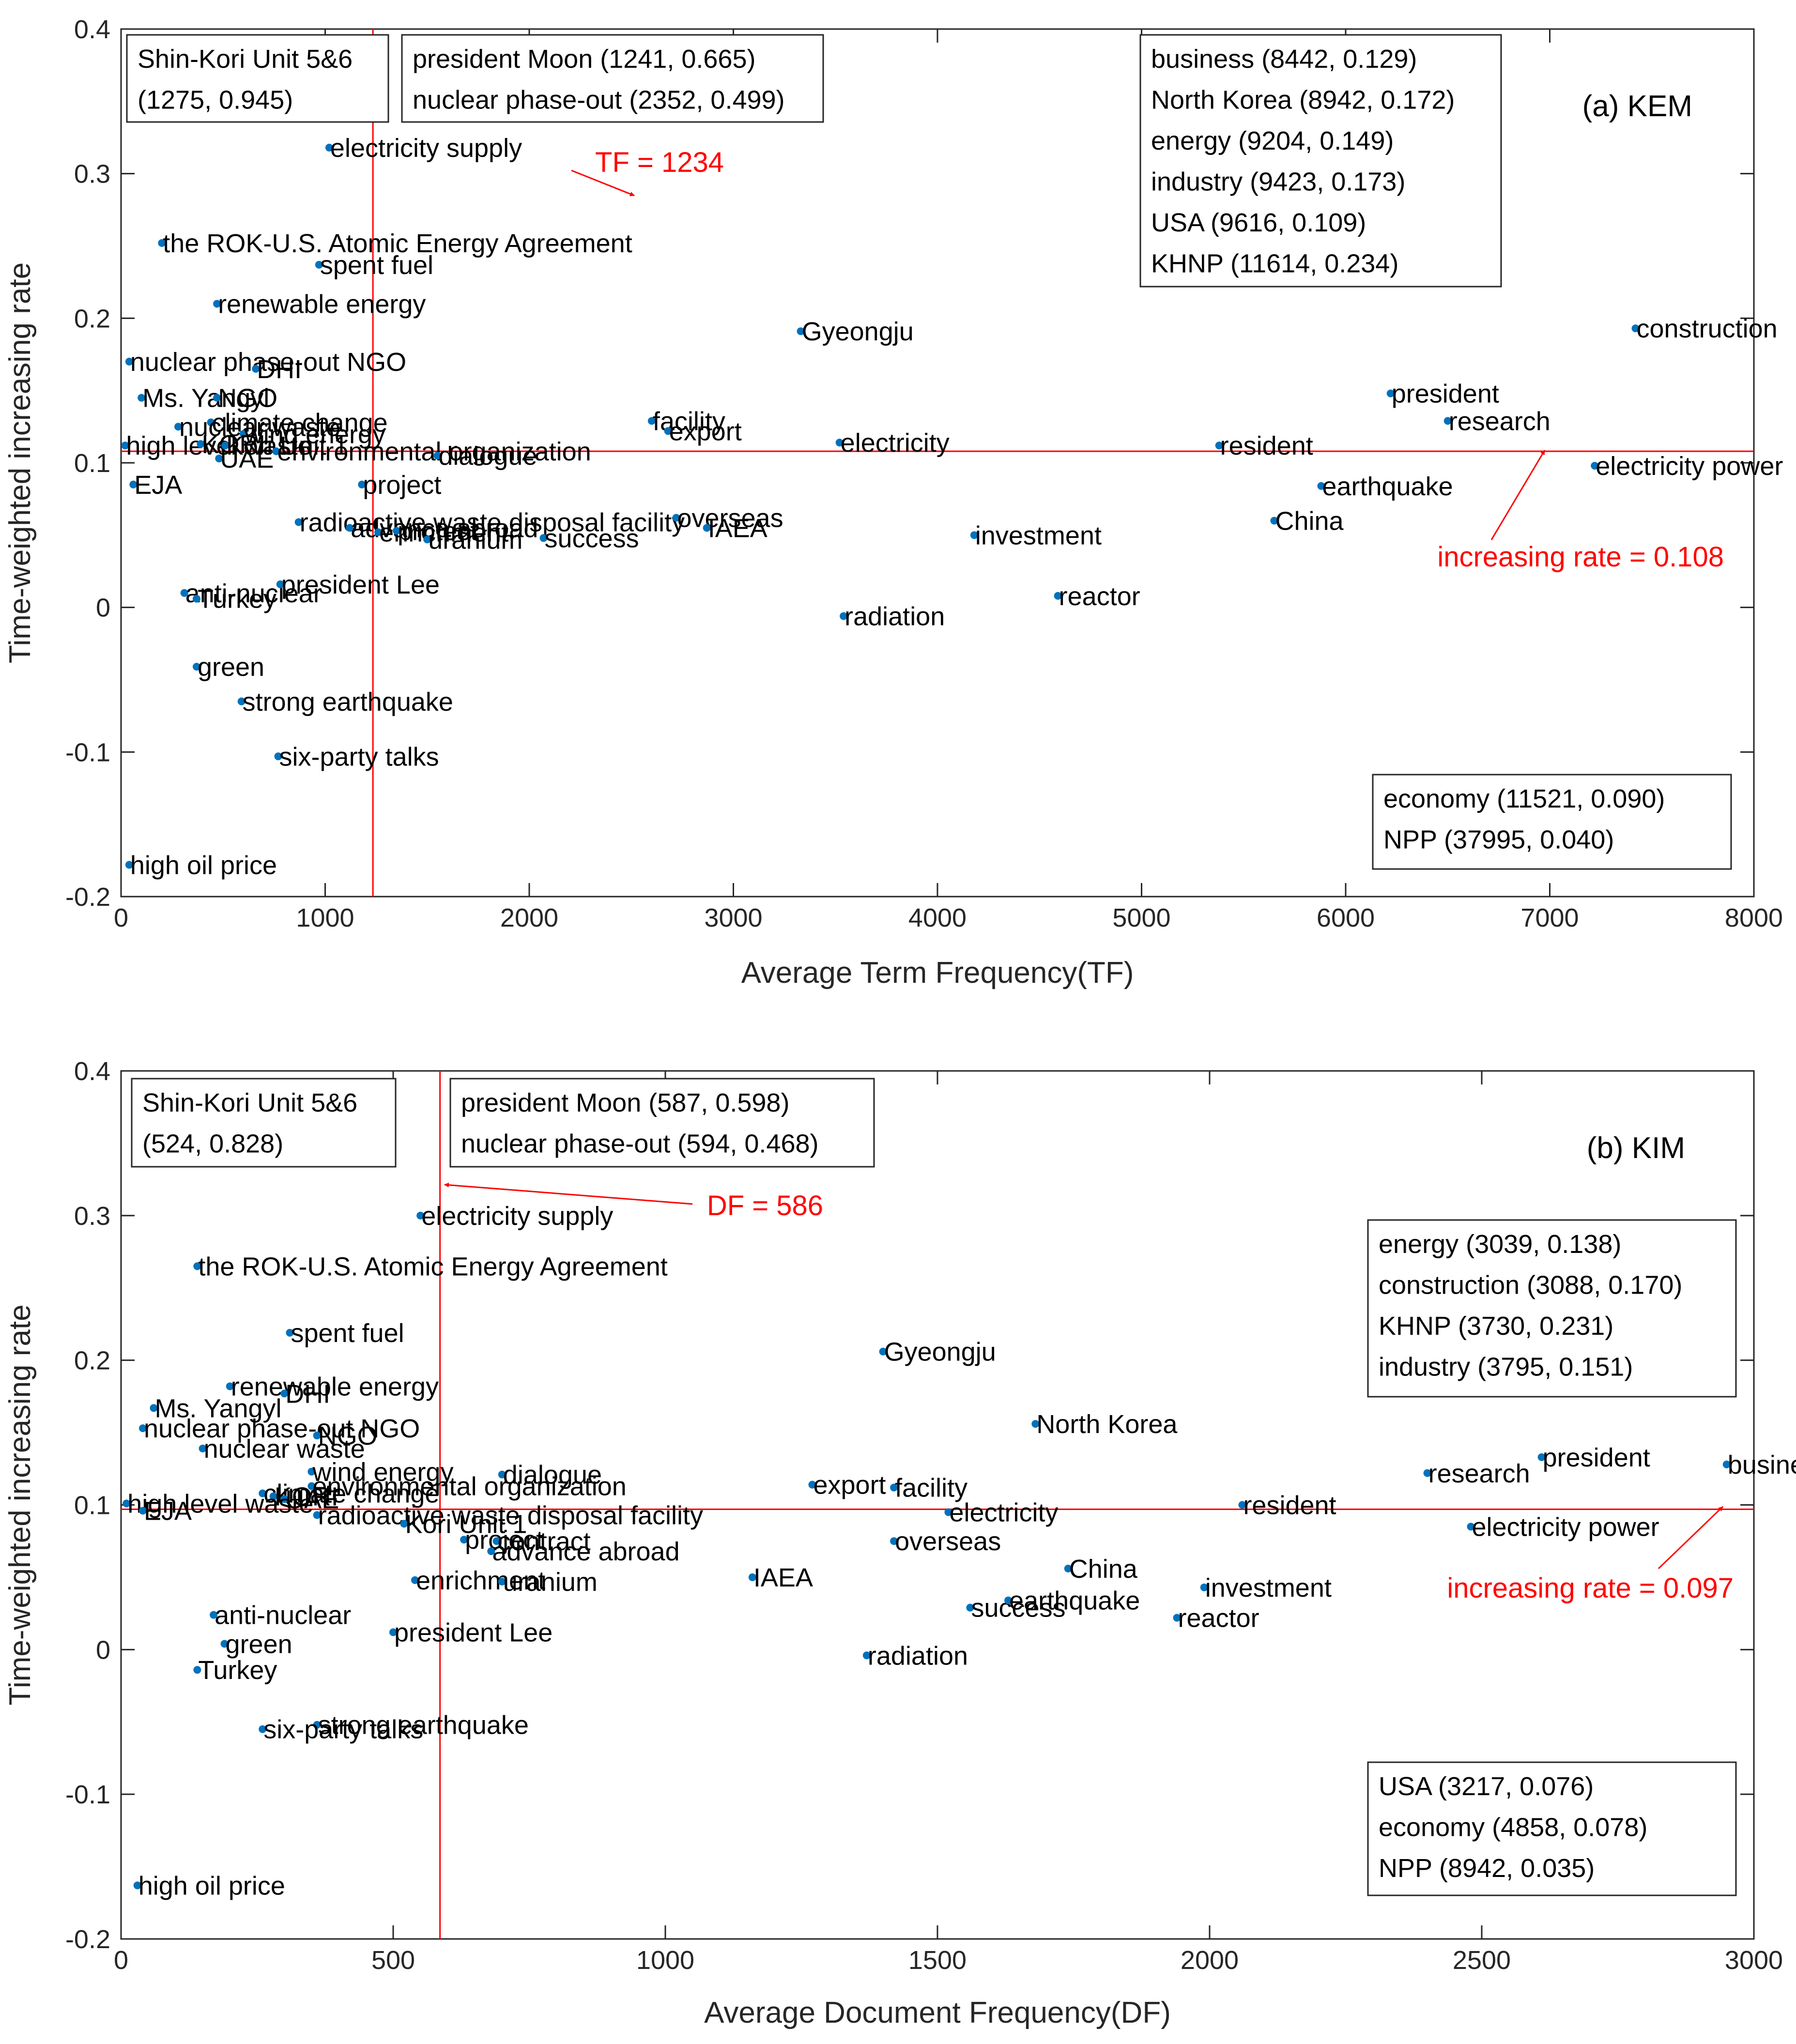 Image resolution: width=1796 pixels, height=2044 pixels. I want to click on point-label: strong earthquake, so click(424, 1725).